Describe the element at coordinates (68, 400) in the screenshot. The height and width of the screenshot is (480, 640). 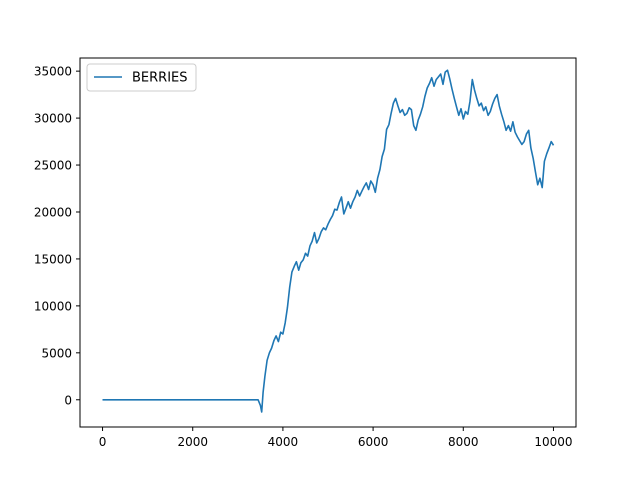
I see `y-tick-label: 0` at that location.